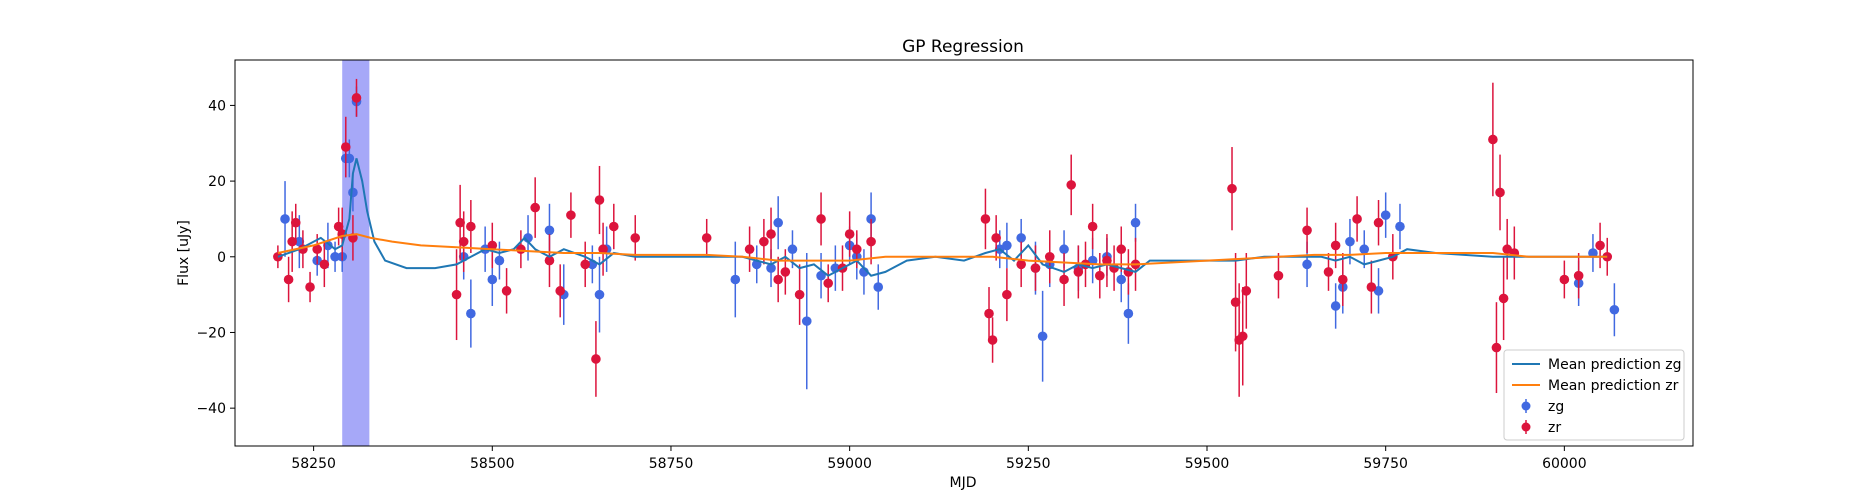 This screenshot has height=500, width=1875. I want to click on x-tick-label: 59500, so click(1207, 464).